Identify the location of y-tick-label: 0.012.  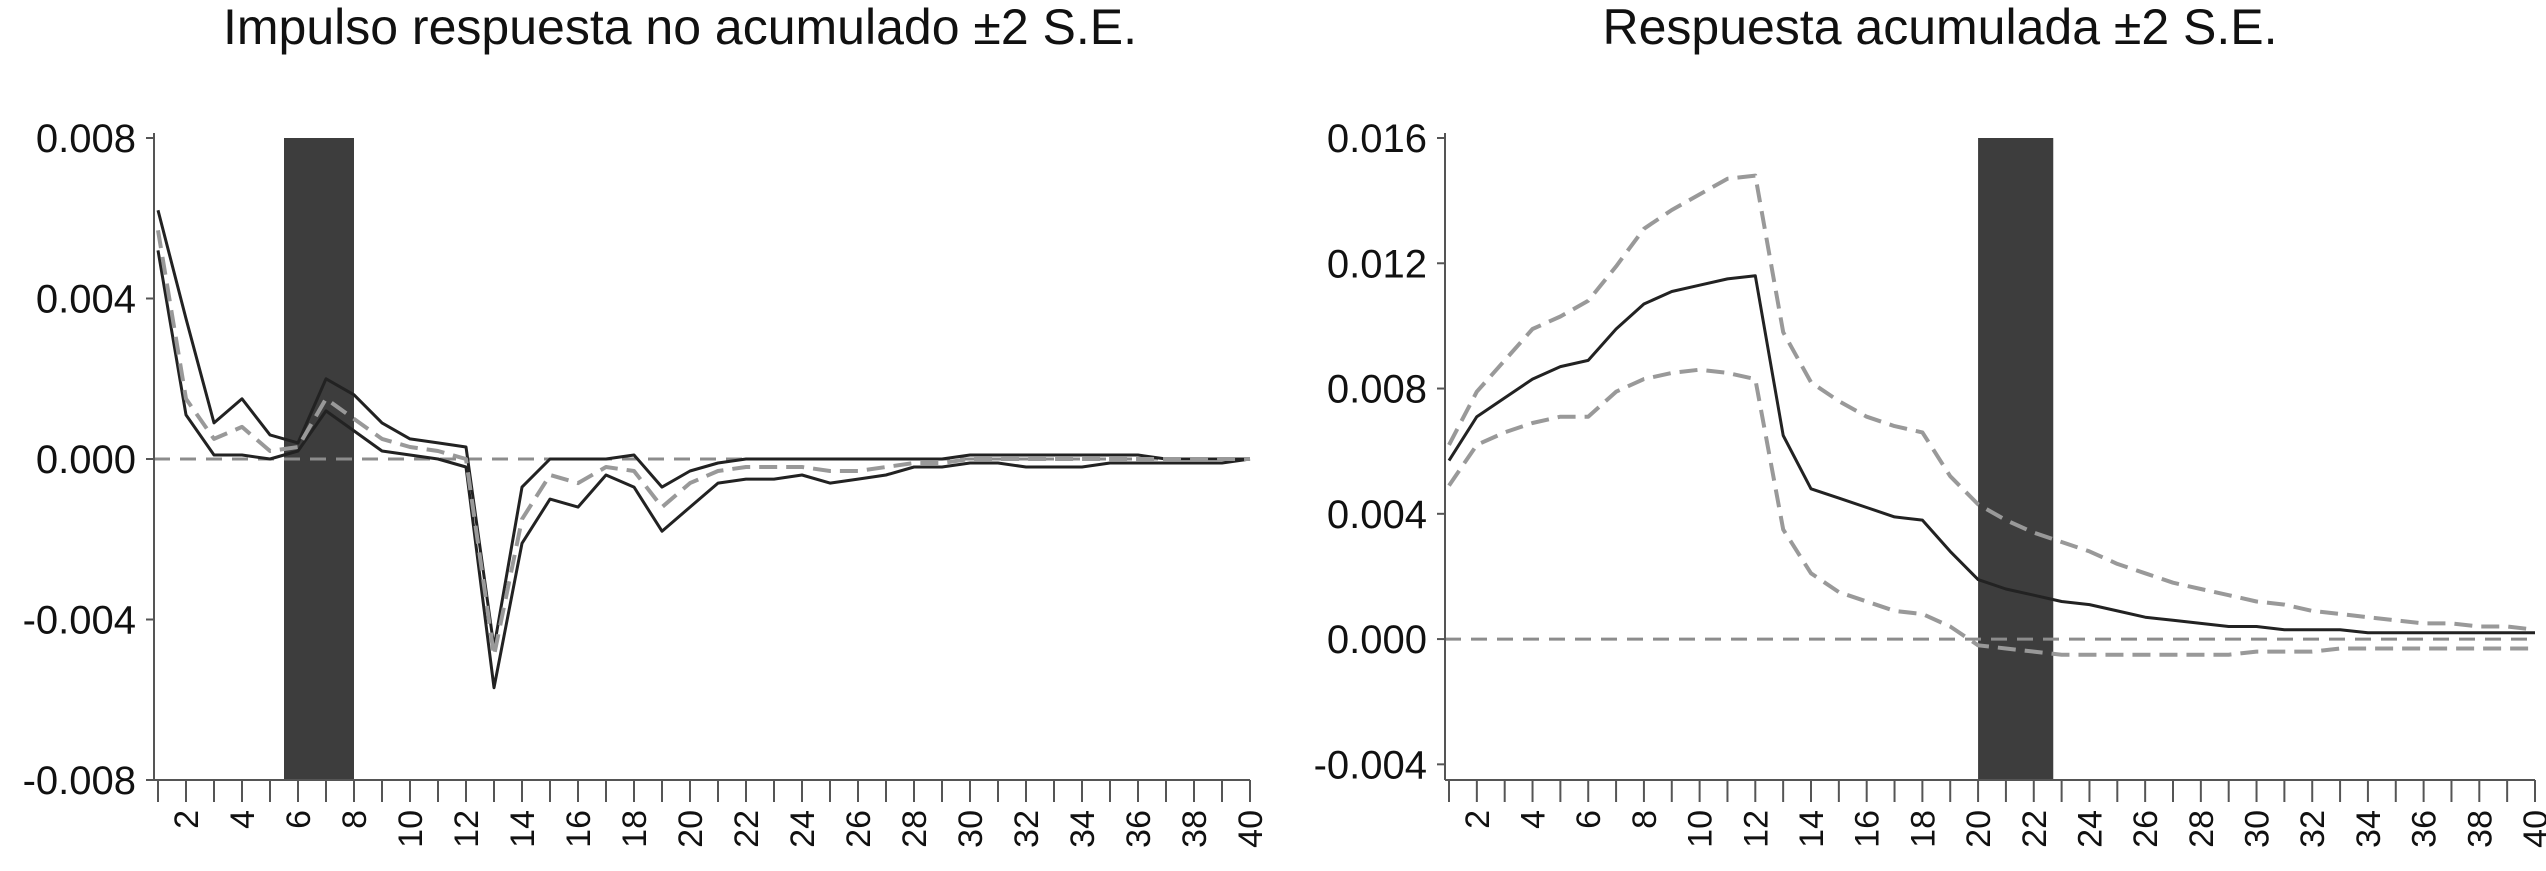
(1377, 264).